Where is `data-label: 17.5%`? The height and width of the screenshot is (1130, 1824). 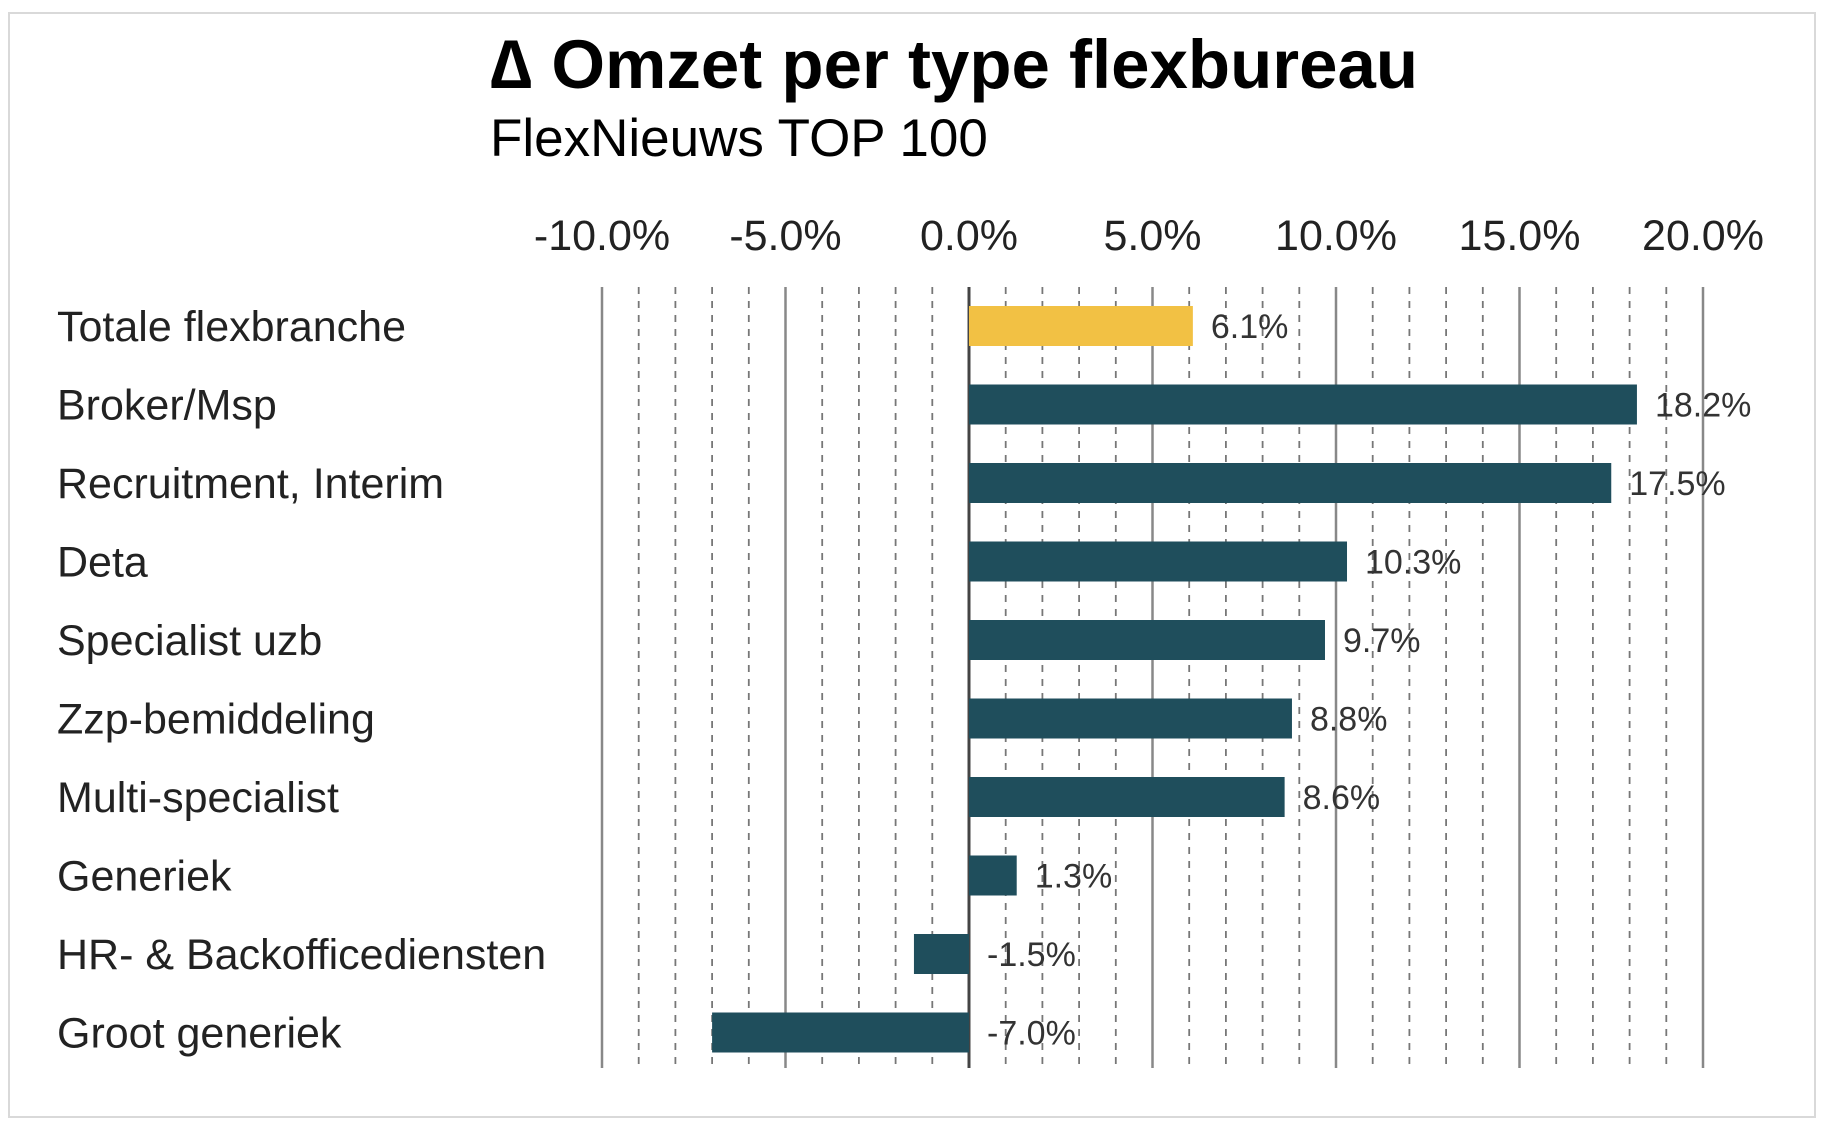 data-label: 17.5% is located at coordinates (1677, 484).